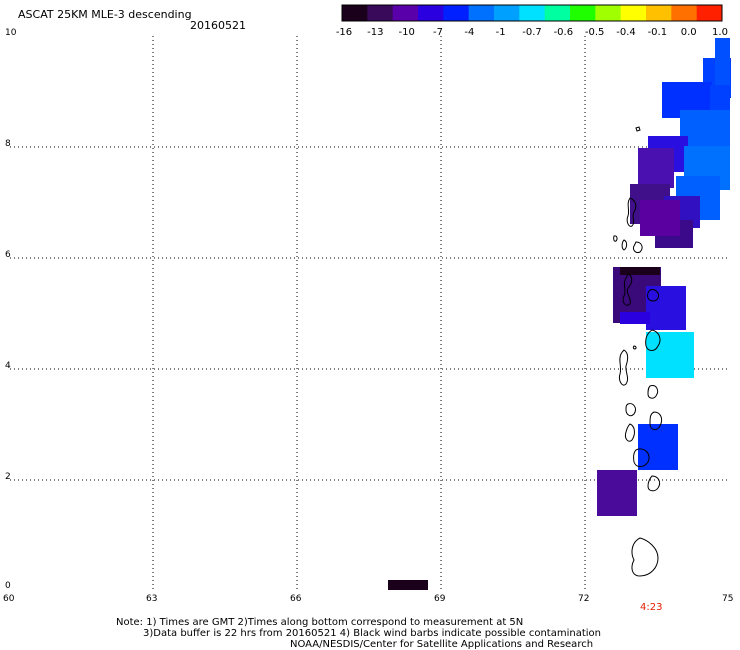  I want to click on legend-label: -0.7, so click(532, 32).